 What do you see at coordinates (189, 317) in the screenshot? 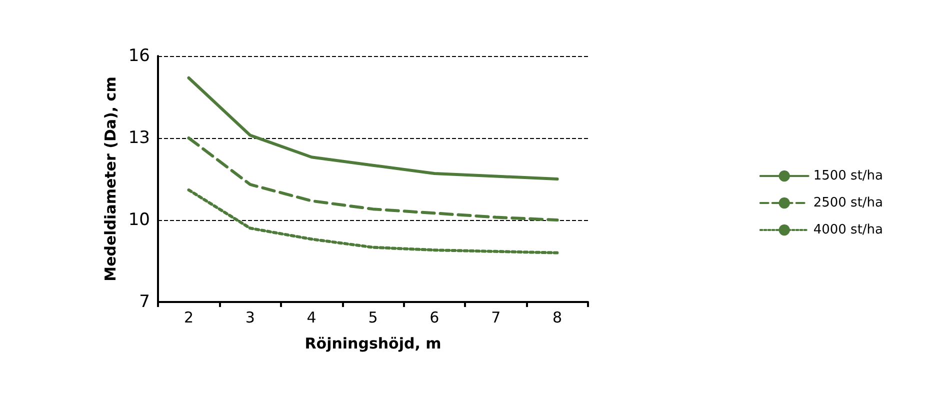
I see `x-tick-label: 2` at bounding box center [189, 317].